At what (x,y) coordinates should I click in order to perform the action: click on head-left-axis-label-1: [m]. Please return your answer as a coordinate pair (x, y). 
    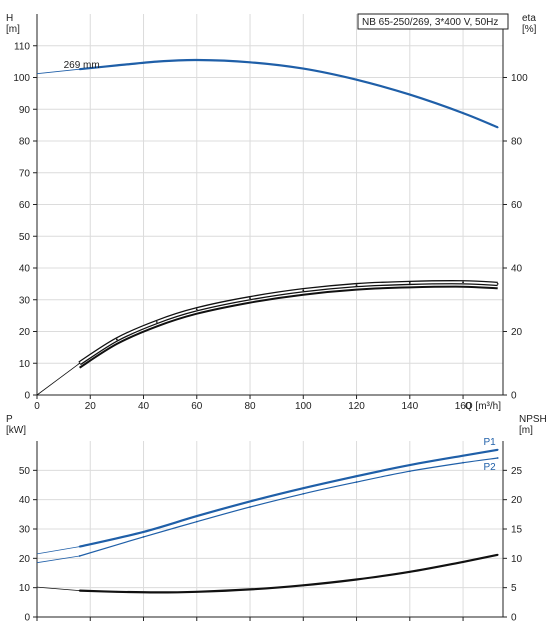
    Looking at the image, I should click on (13, 29).